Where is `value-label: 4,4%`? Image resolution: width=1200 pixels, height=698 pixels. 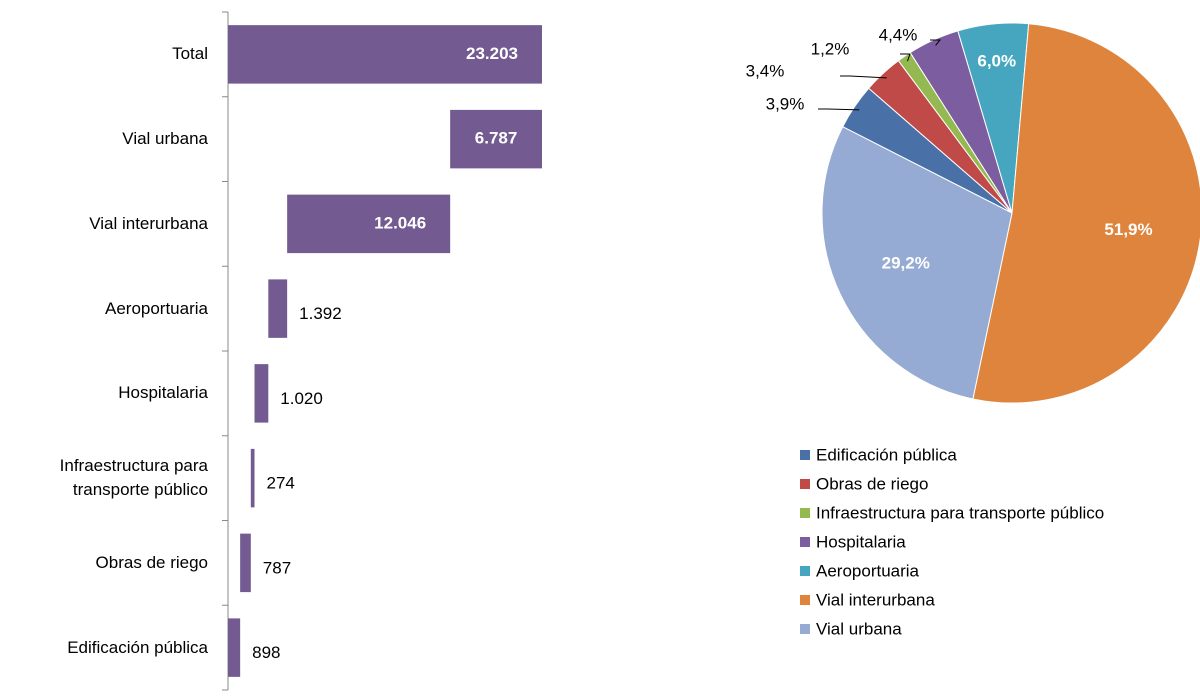 value-label: 4,4% is located at coordinates (898, 34).